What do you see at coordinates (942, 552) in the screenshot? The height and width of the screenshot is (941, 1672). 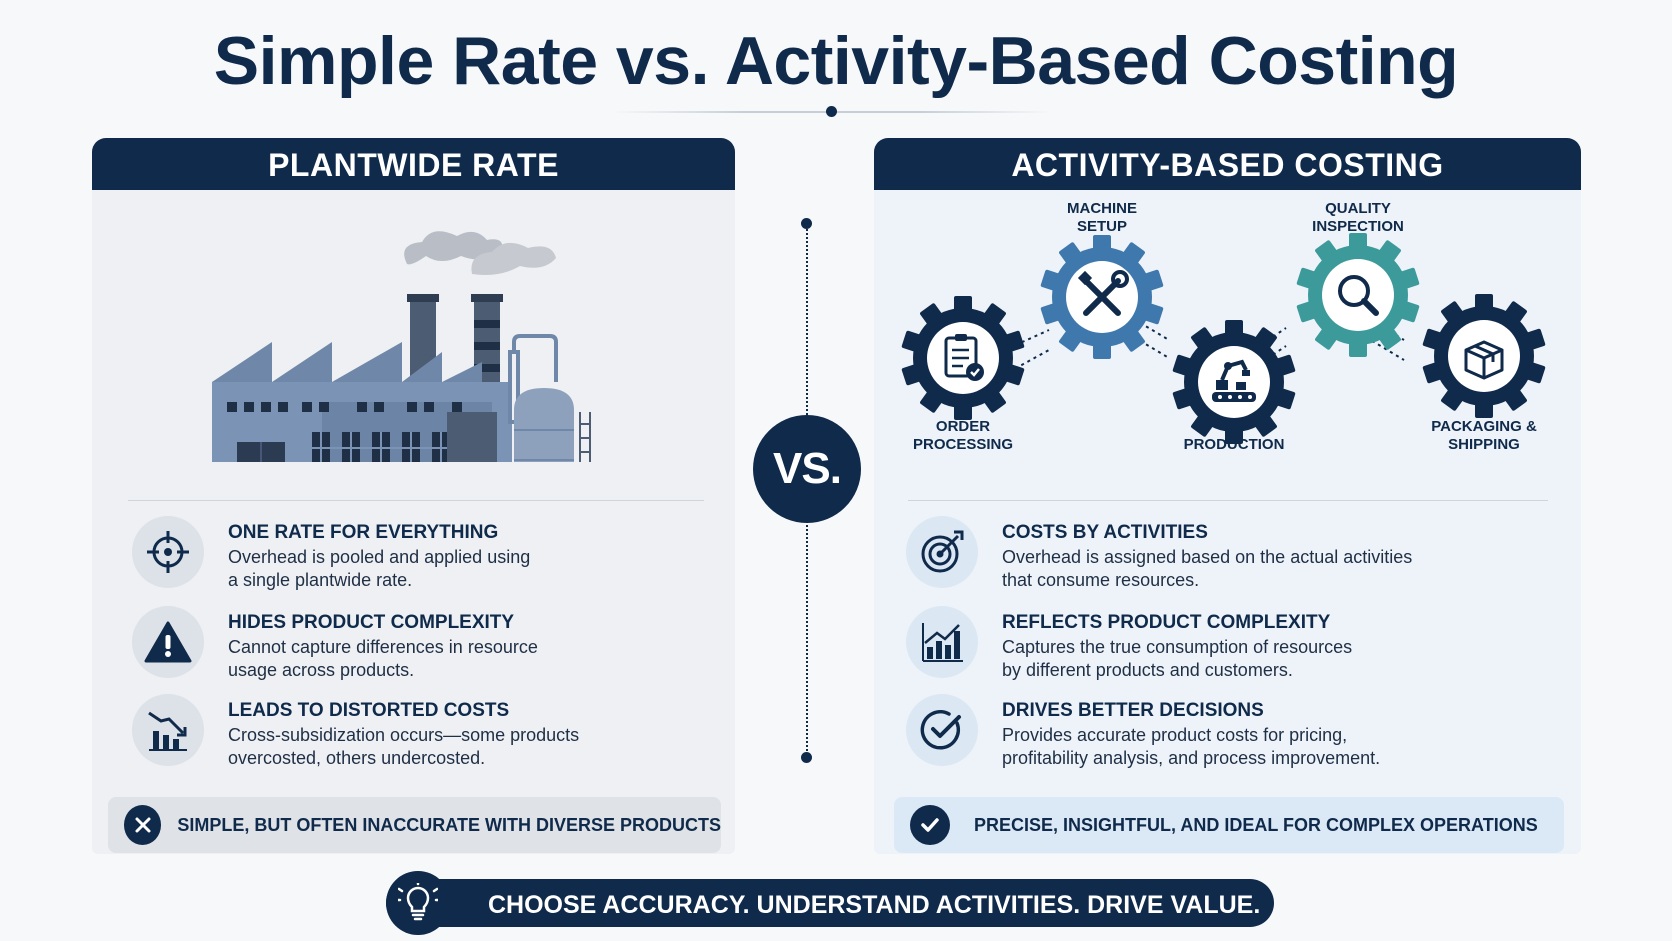 I see `target-icon` at bounding box center [942, 552].